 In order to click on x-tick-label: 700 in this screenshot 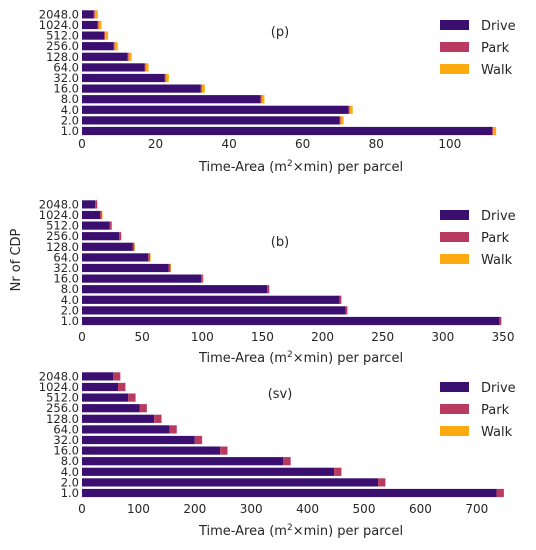, I will do `click(476, 509)`.